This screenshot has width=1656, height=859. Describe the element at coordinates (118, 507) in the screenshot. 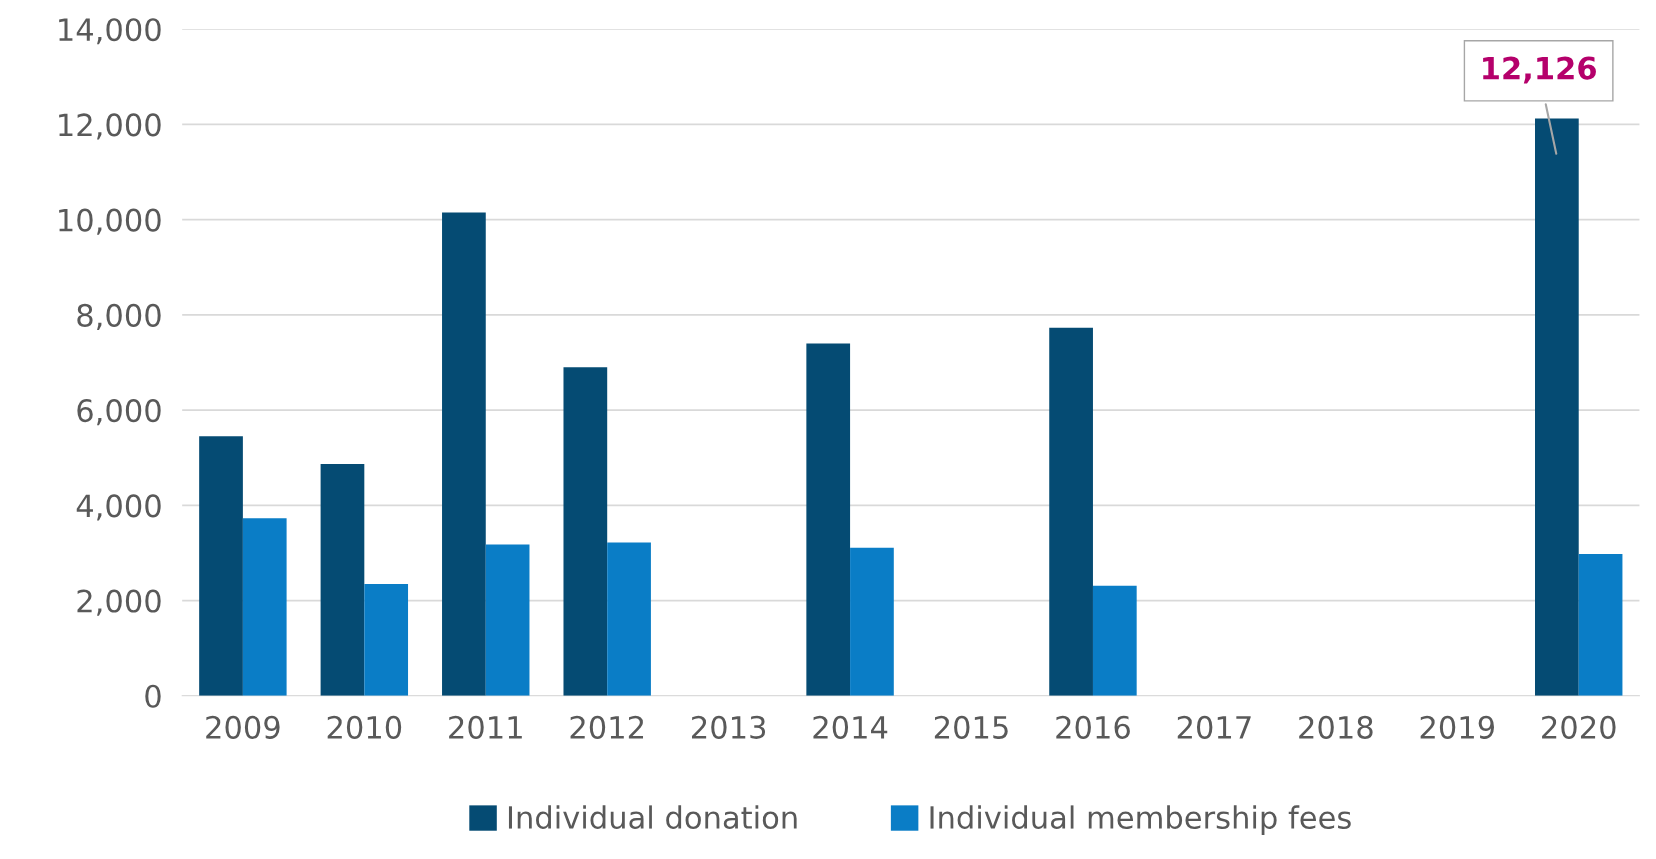

I see `y-tick-label: 4,000` at that location.